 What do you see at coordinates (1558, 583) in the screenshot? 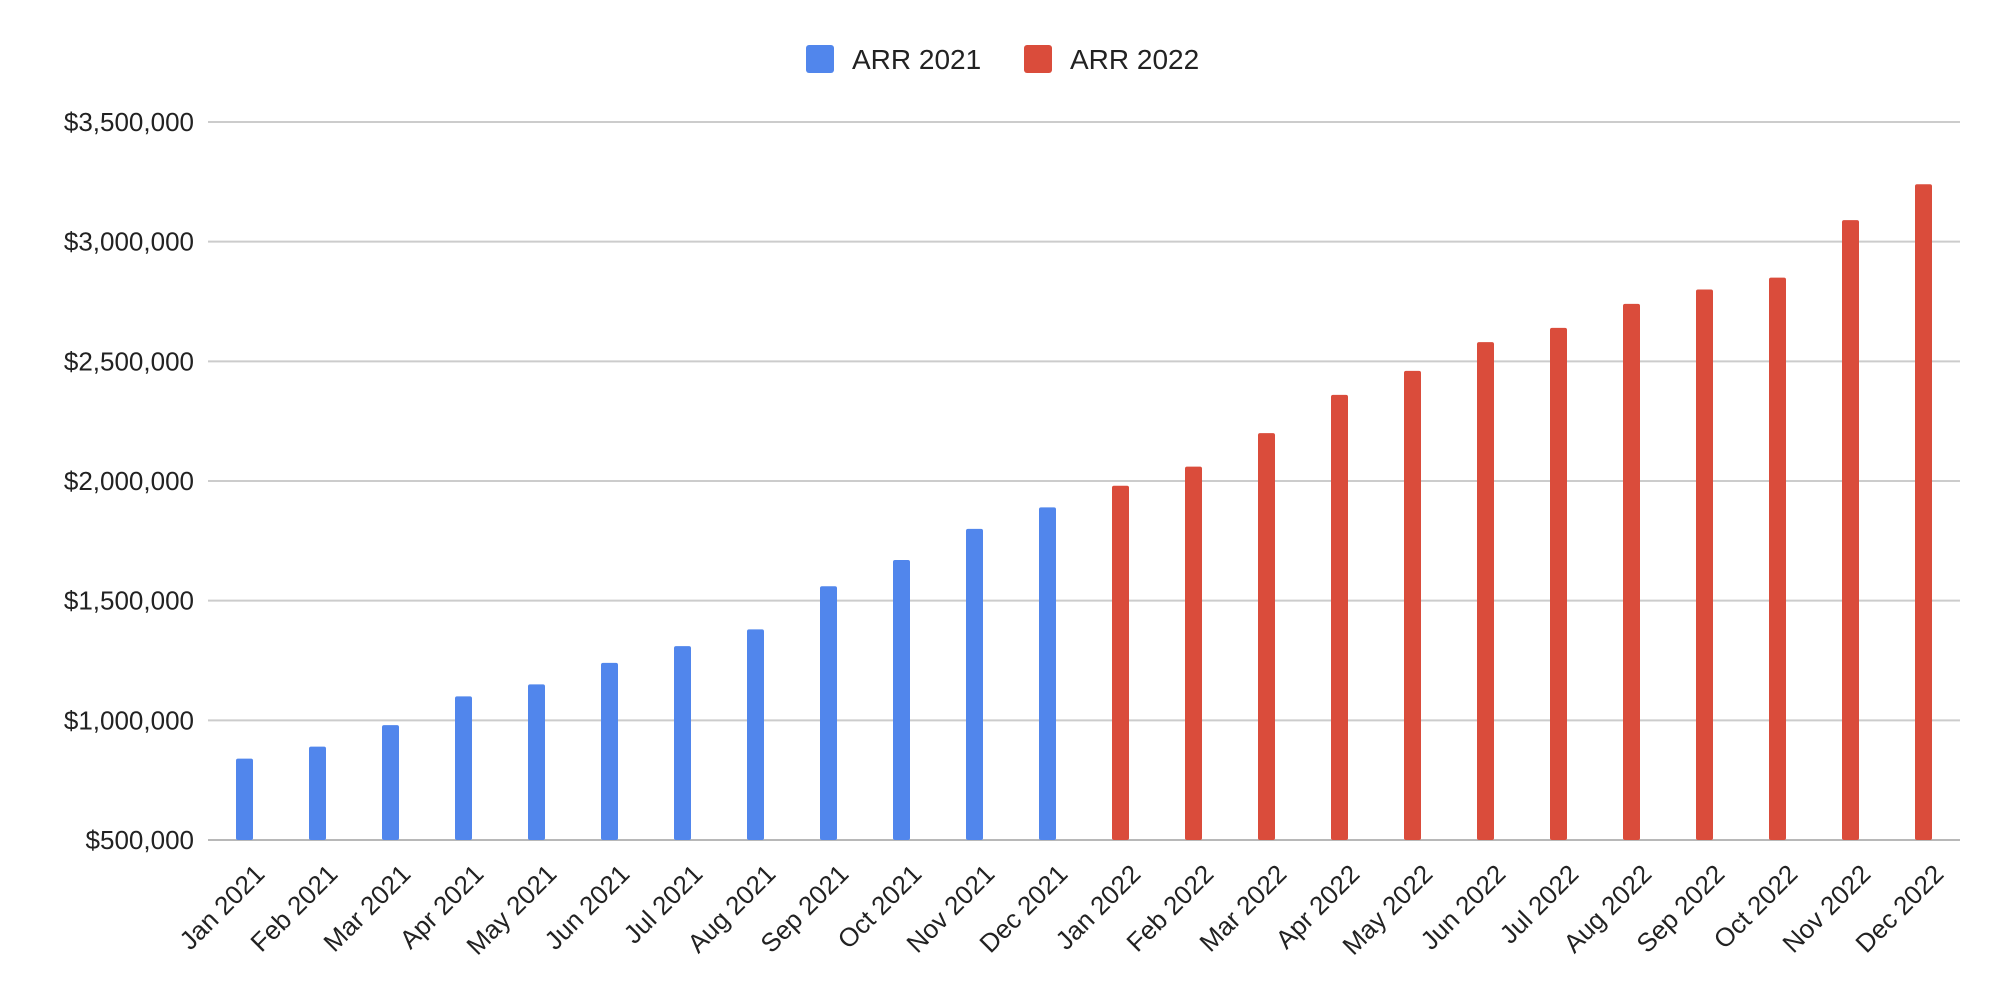
I see `bar-jul-2022` at bounding box center [1558, 583].